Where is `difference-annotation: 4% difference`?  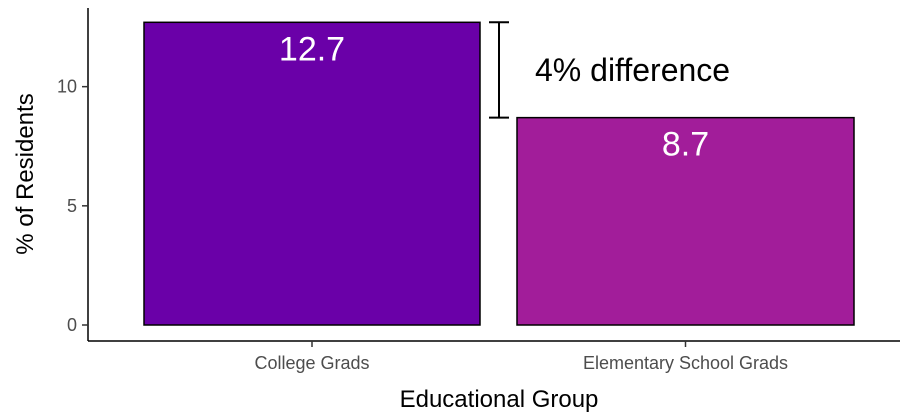 difference-annotation: 4% difference is located at coordinates (609, 70).